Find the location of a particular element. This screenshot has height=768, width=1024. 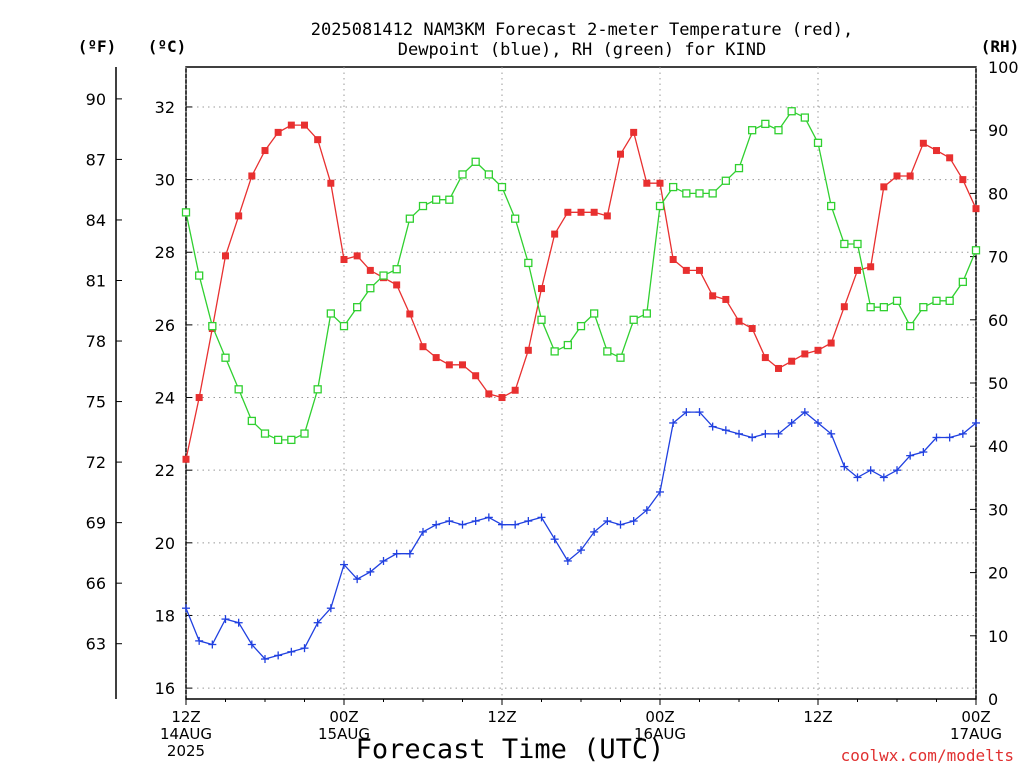

fahrenheit-tick-label: 81 is located at coordinates (96, 280).